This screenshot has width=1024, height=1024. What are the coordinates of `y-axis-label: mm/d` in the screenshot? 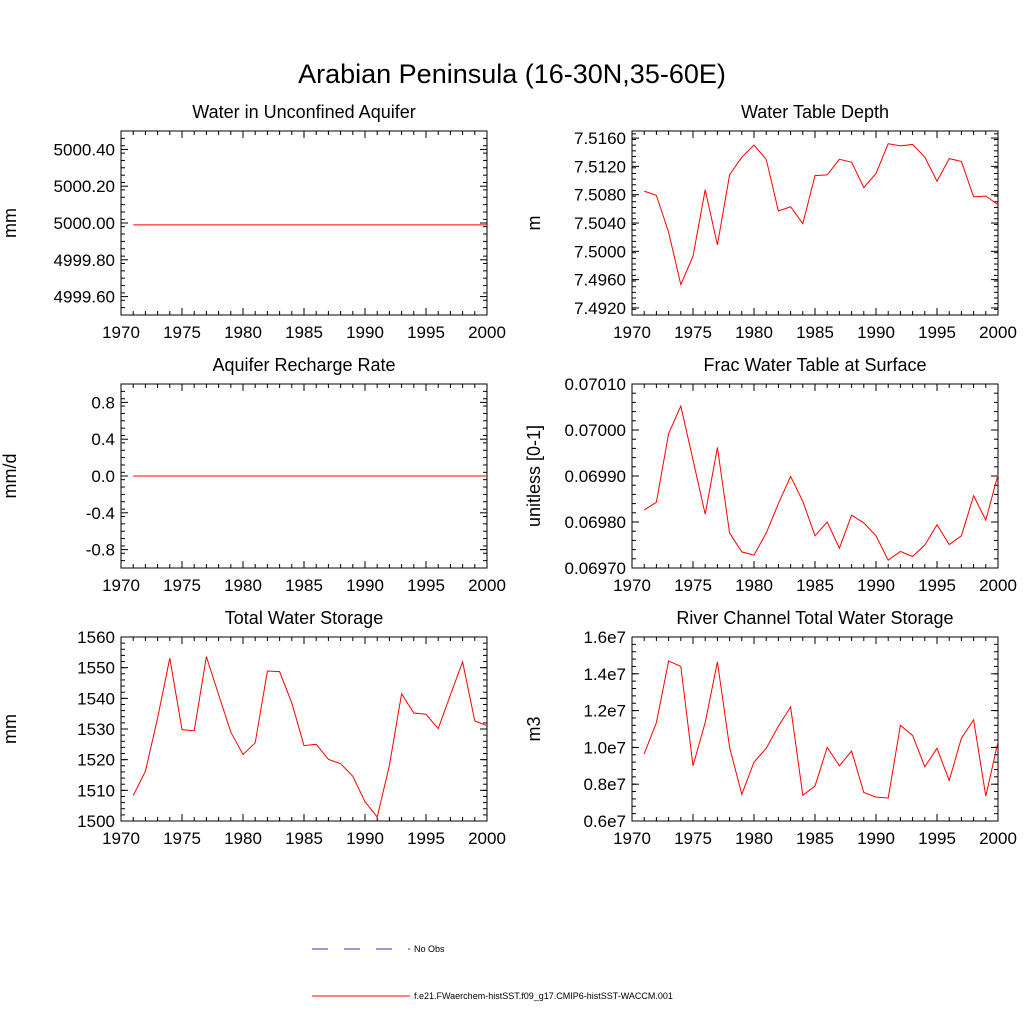 It's located at (10, 476).